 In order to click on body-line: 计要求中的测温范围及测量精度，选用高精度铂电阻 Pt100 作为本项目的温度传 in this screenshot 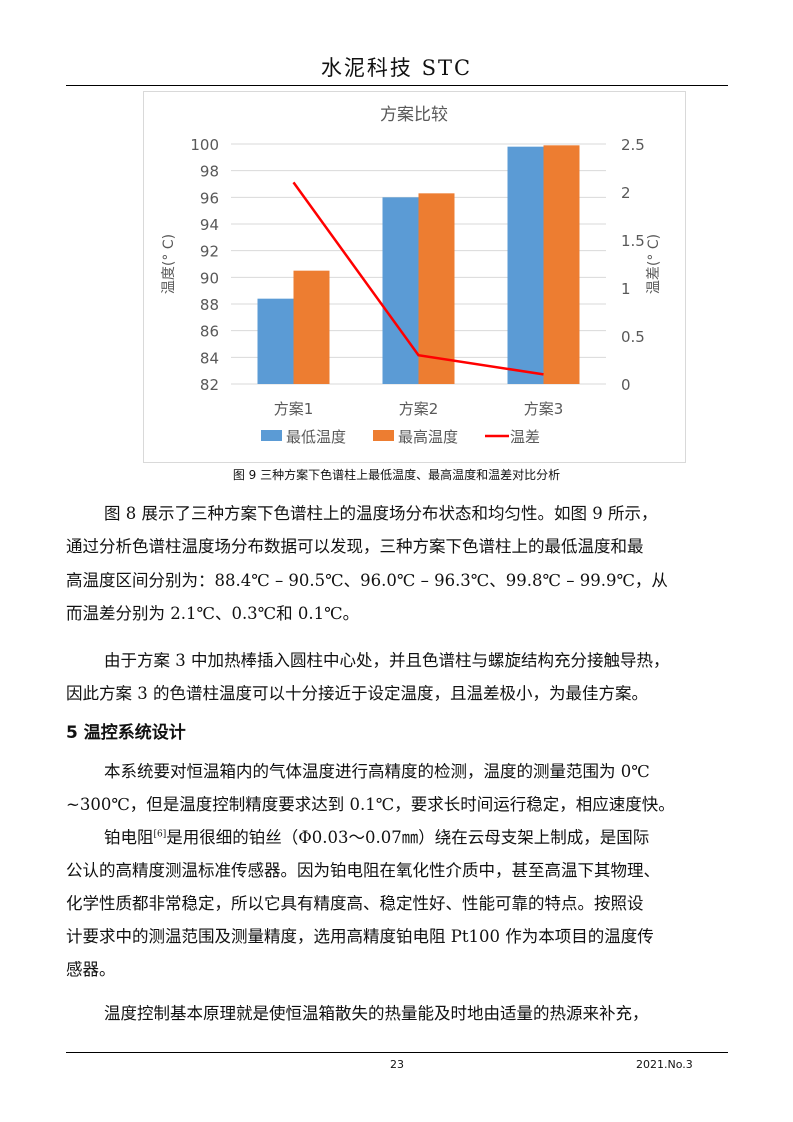, I will do `click(360, 936)`.